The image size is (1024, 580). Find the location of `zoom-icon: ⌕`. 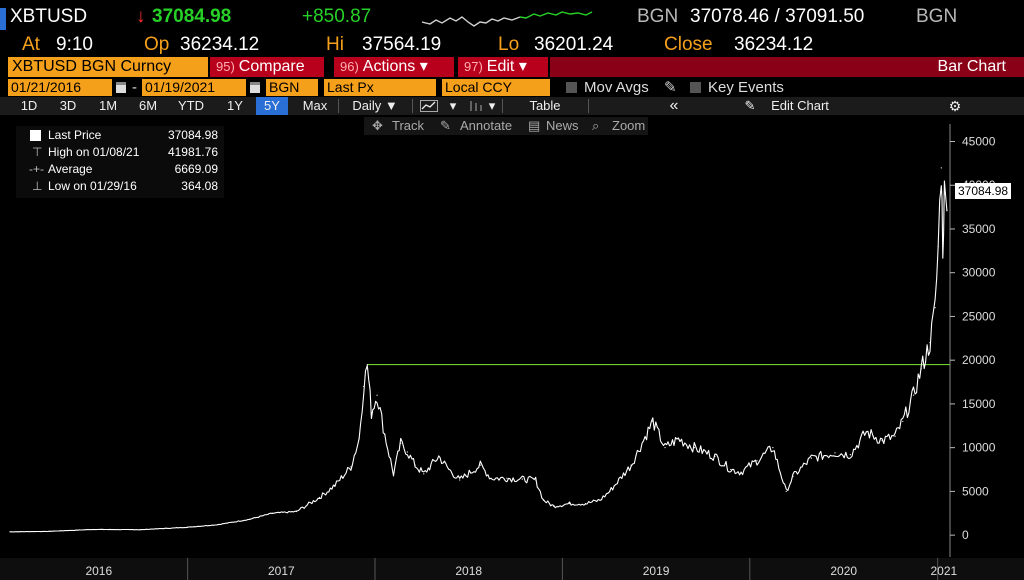

zoom-icon: ⌕ is located at coordinates (596, 125).